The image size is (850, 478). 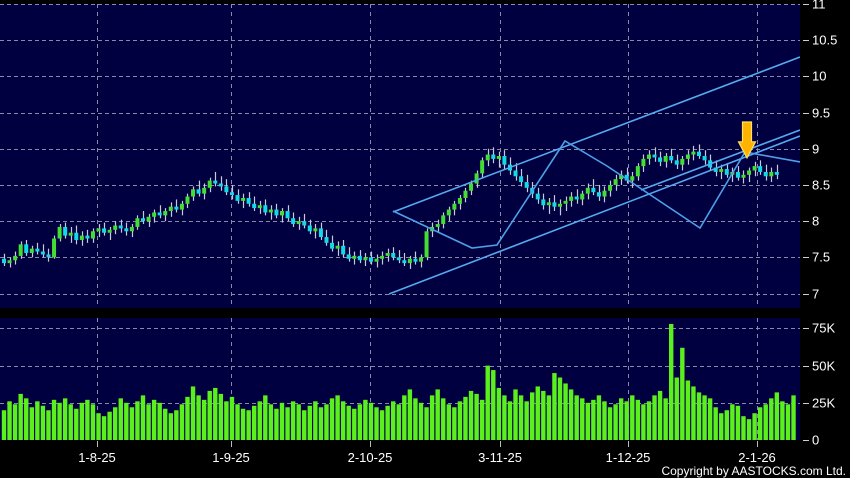 What do you see at coordinates (816, 149) in the screenshot?
I see `price-tick-label: 9` at bounding box center [816, 149].